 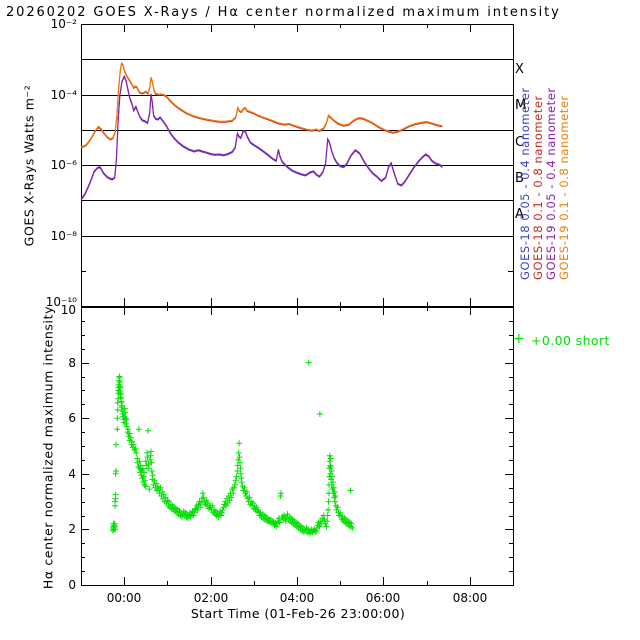 I want to click on xtick-0000: 00:00, so click(x=124, y=598).